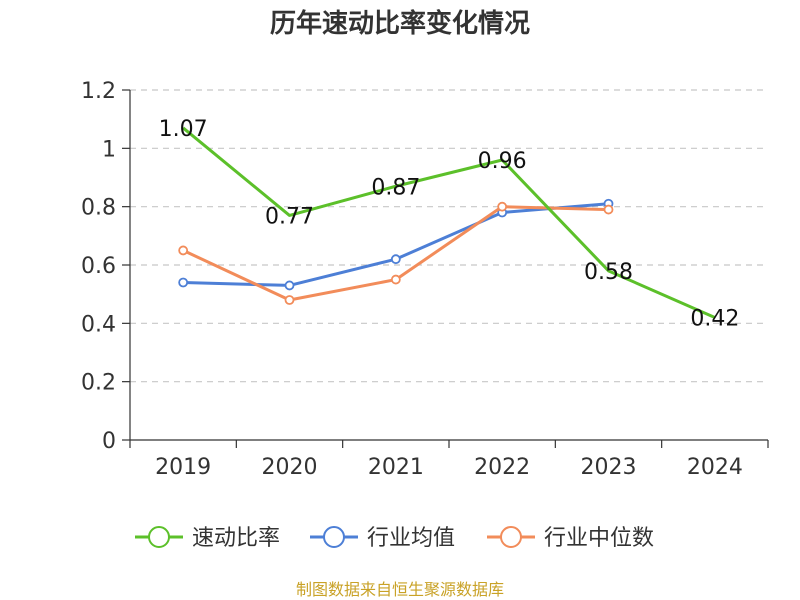 This screenshot has width=800, height=600. What do you see at coordinates (599, 538) in the screenshot?
I see `legend-label: 行业中位数` at bounding box center [599, 538].